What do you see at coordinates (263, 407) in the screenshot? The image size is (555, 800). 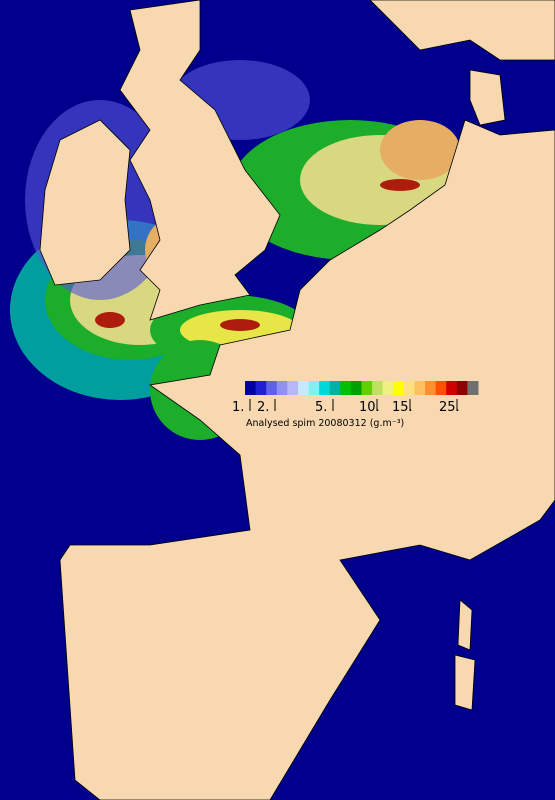 I see `colorbar-tick-label: 2.` at bounding box center [263, 407].